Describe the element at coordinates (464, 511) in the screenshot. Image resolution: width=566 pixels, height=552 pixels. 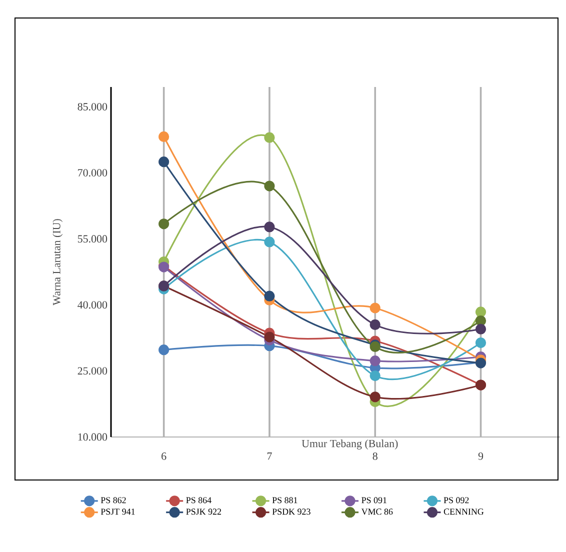
I see `legend-label: CENNING` at that location.